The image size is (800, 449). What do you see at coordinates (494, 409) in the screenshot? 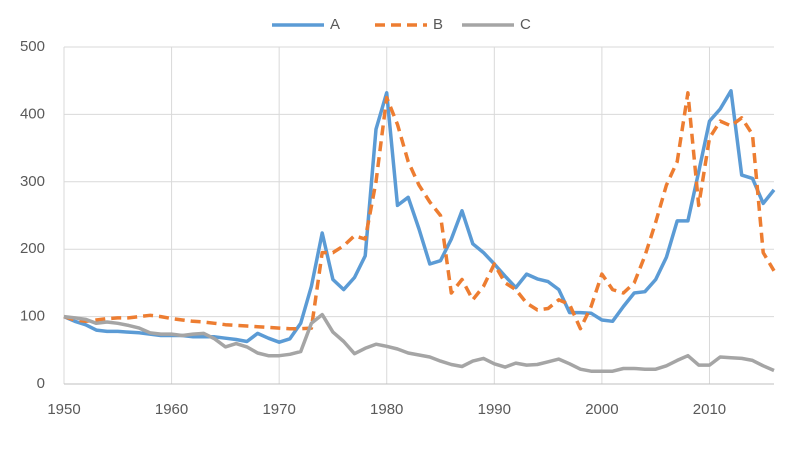
I see `x-tick-label: 1990` at bounding box center [494, 409].